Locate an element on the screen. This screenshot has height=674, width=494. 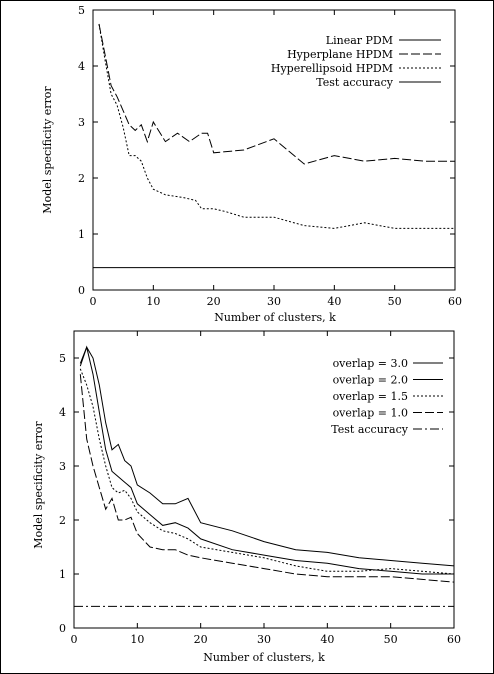
chart-top-xtick-label: 50 is located at coordinates (395, 301).